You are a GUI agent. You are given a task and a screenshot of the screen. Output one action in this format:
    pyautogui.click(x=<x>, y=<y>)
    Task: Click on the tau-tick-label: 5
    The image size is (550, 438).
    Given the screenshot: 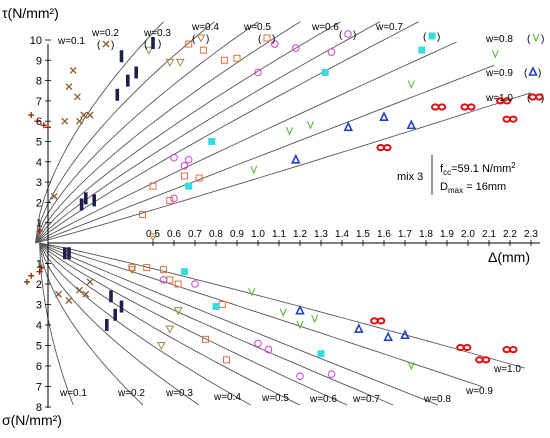 What is the action you would take?
    pyautogui.click(x=39, y=143)
    